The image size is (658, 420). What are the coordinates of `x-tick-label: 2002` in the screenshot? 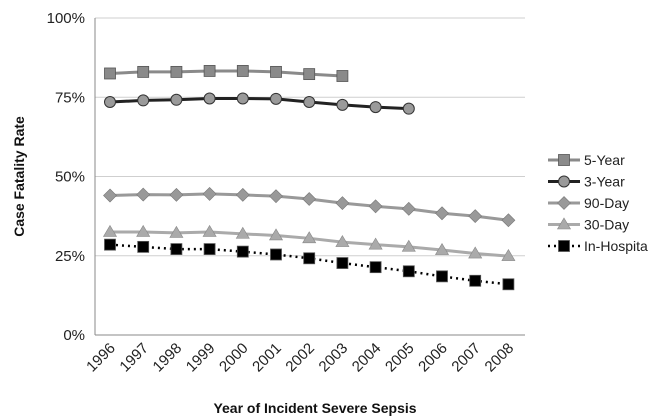 It's located at (300, 358).